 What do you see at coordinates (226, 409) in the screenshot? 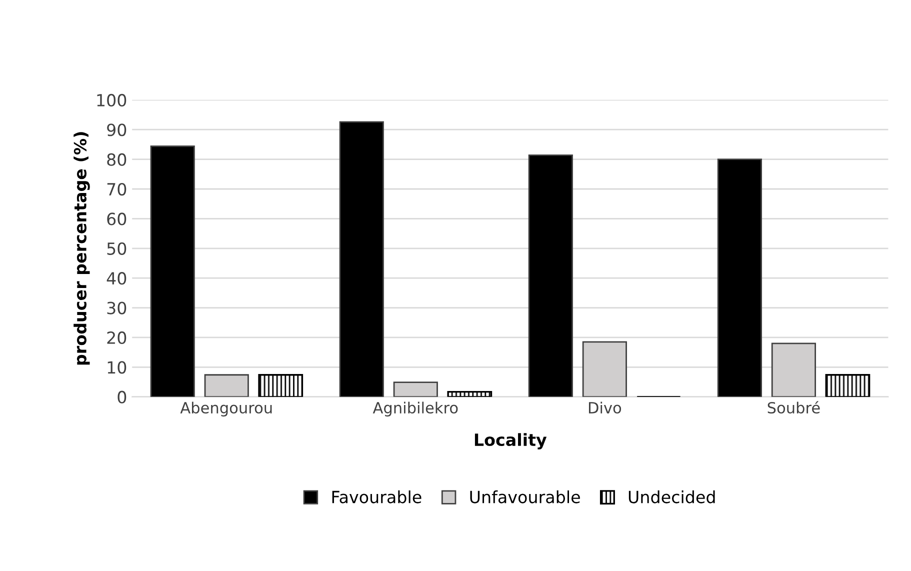
I see `x-tick-label: Abengourou` at bounding box center [226, 409].